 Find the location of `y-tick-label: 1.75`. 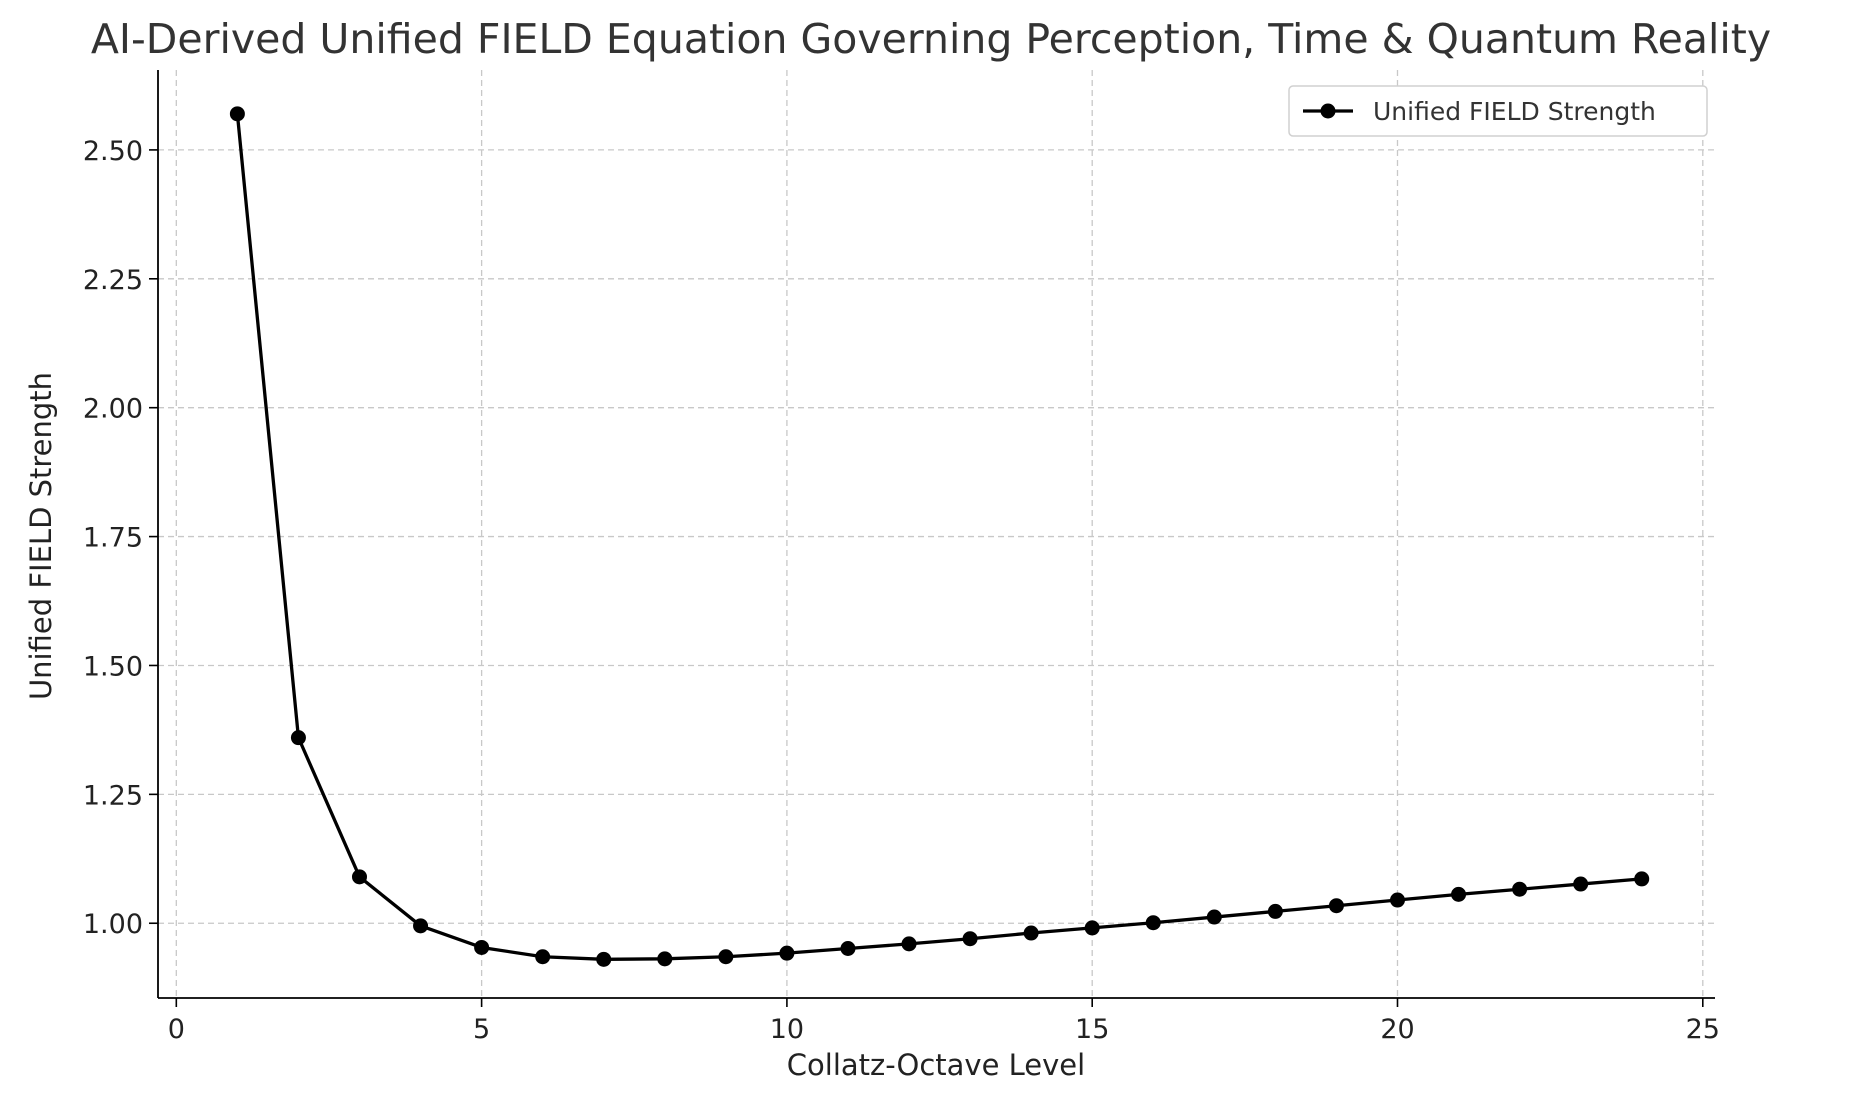

y-tick-label: 1.75 is located at coordinates (113, 538).